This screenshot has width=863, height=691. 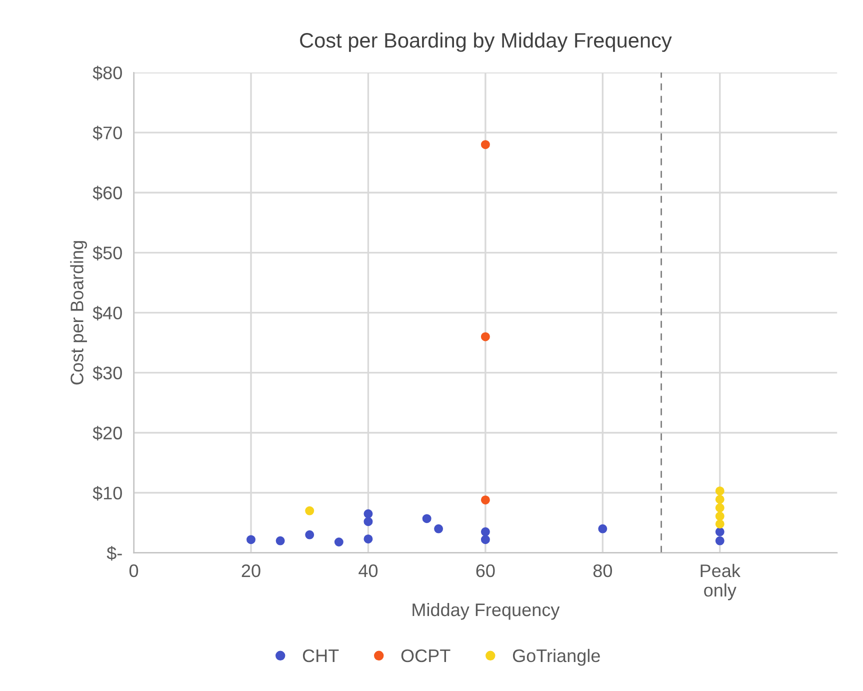 What do you see at coordinates (720, 582) in the screenshot?
I see `x-tick-label: Peak only` at bounding box center [720, 582].